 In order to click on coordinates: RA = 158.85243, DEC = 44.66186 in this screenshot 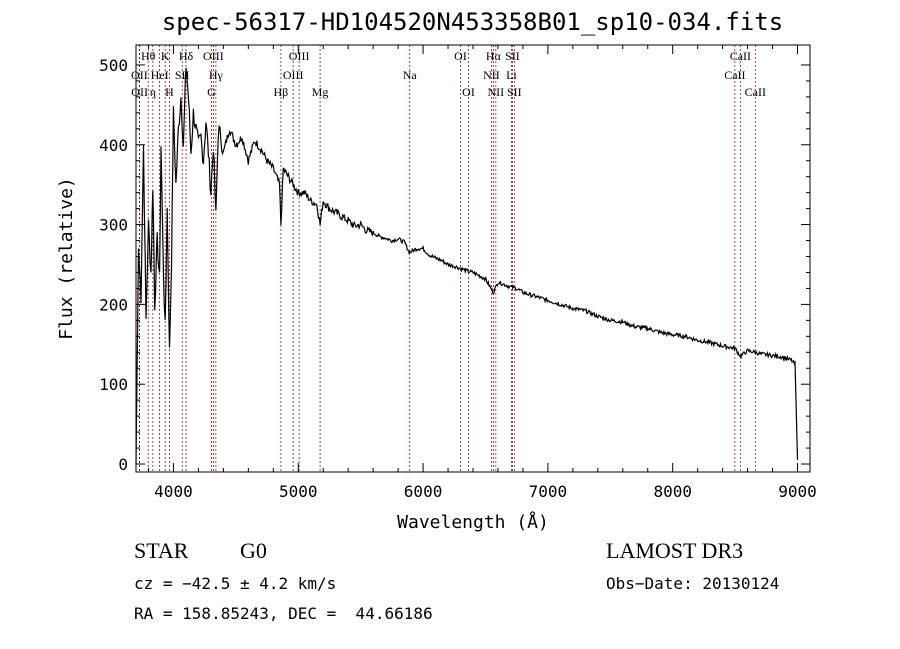, I will do `click(283, 613)`.